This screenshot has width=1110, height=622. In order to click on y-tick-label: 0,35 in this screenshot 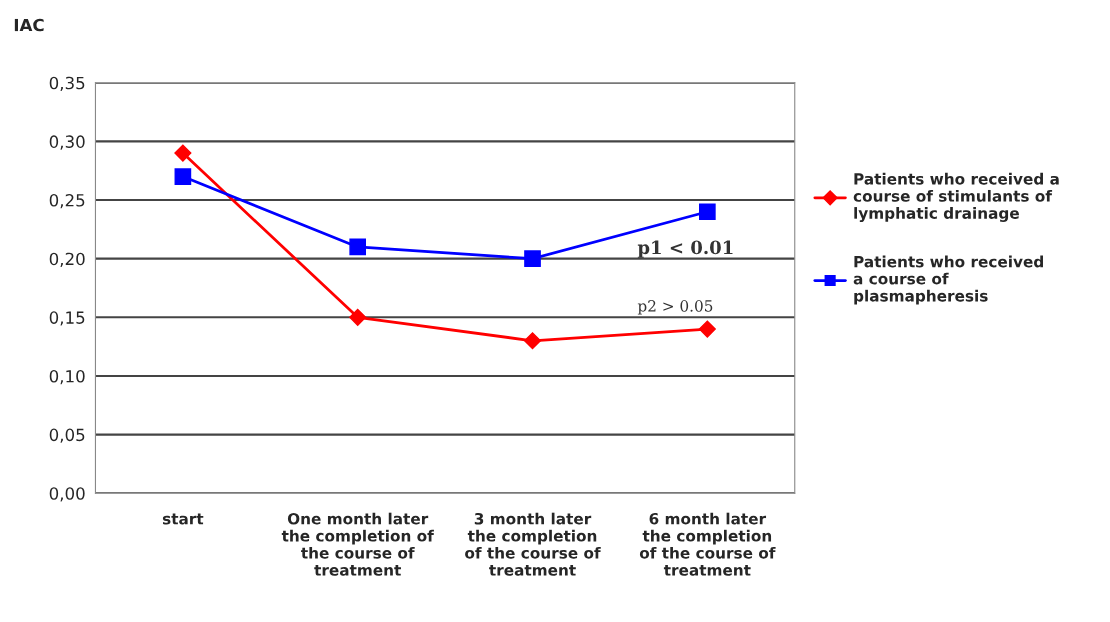, I will do `click(67, 83)`.